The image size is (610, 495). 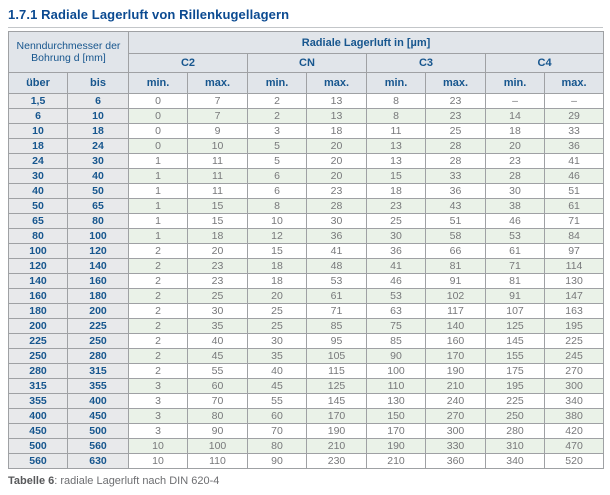 I want to click on bore-to-cell: 355, so click(x=98, y=386).